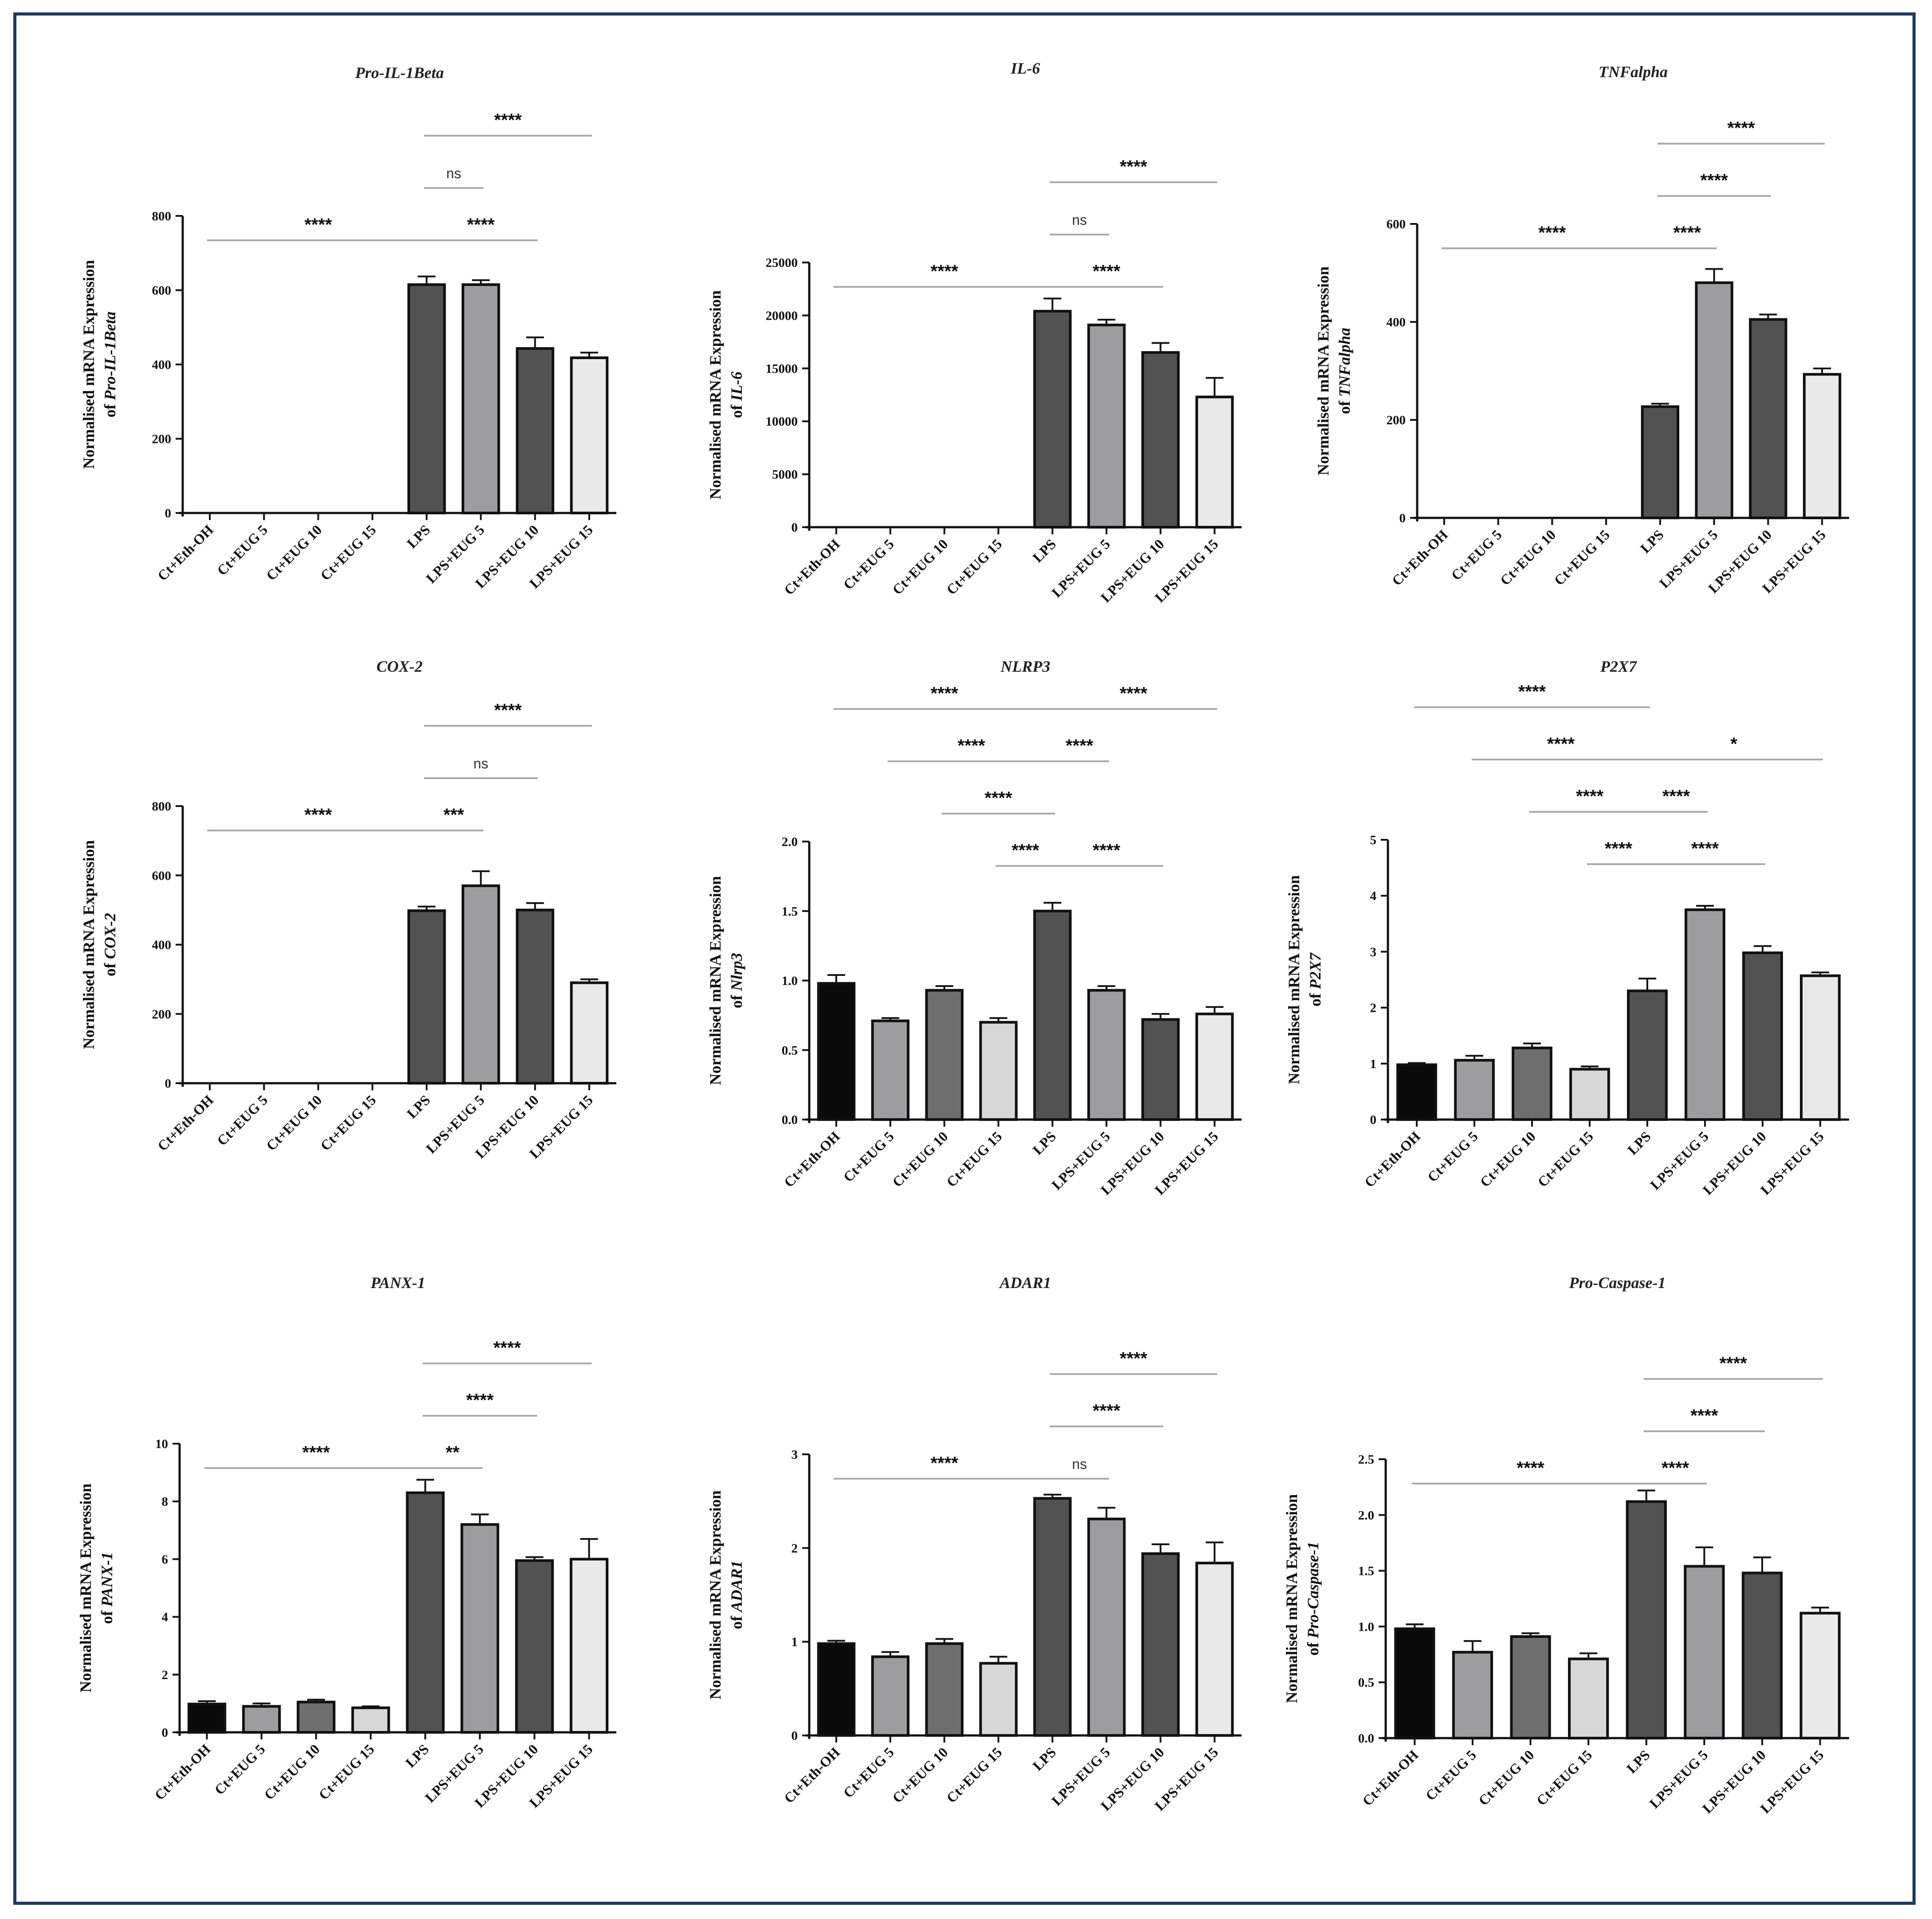  Describe the element at coordinates (162, 806) in the screenshot. I see `y-tick-label: 800` at that location.